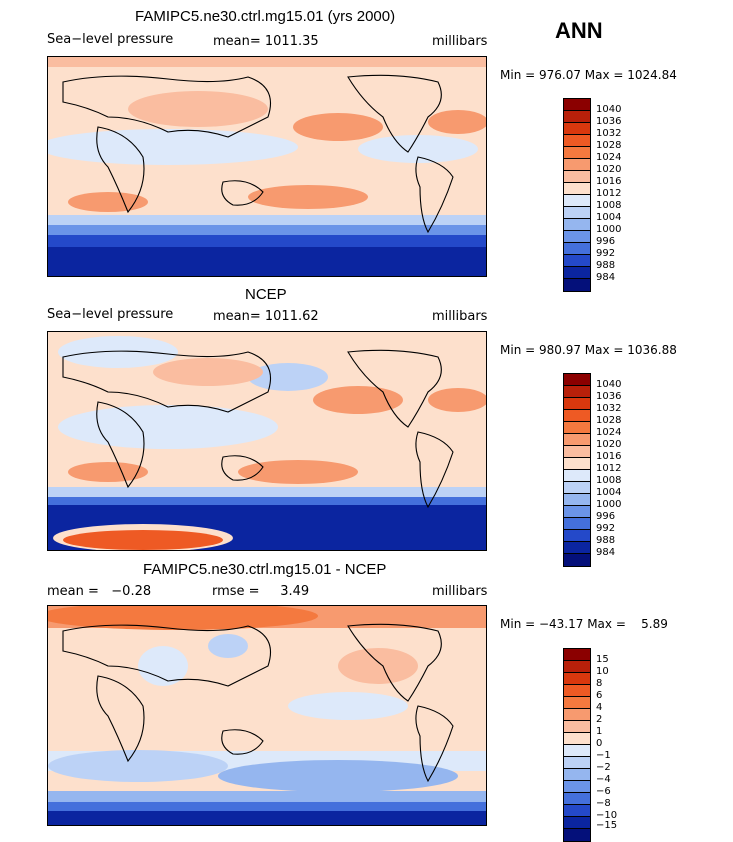 The height and width of the screenshot is (842, 733). What do you see at coordinates (599, 707) in the screenshot?
I see `colorbar-tick: 4` at bounding box center [599, 707].